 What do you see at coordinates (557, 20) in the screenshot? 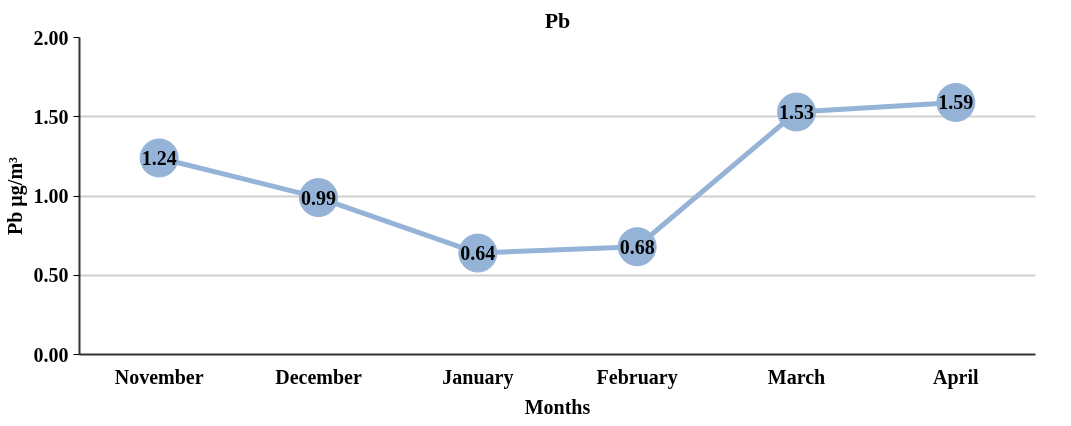
I see `chart-title: Pb` at bounding box center [557, 20].